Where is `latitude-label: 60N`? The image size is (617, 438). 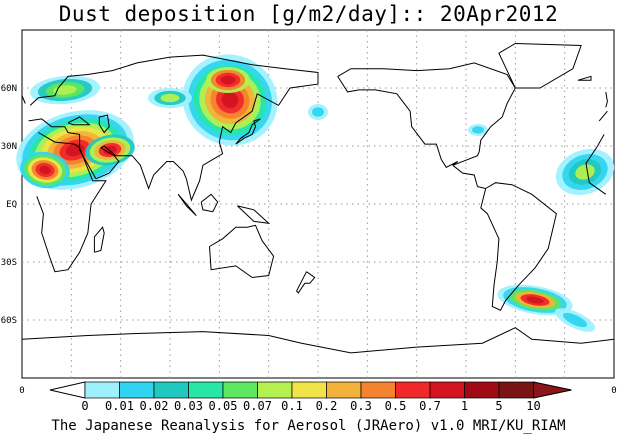
latitude-label: 60N is located at coordinates (9, 89).